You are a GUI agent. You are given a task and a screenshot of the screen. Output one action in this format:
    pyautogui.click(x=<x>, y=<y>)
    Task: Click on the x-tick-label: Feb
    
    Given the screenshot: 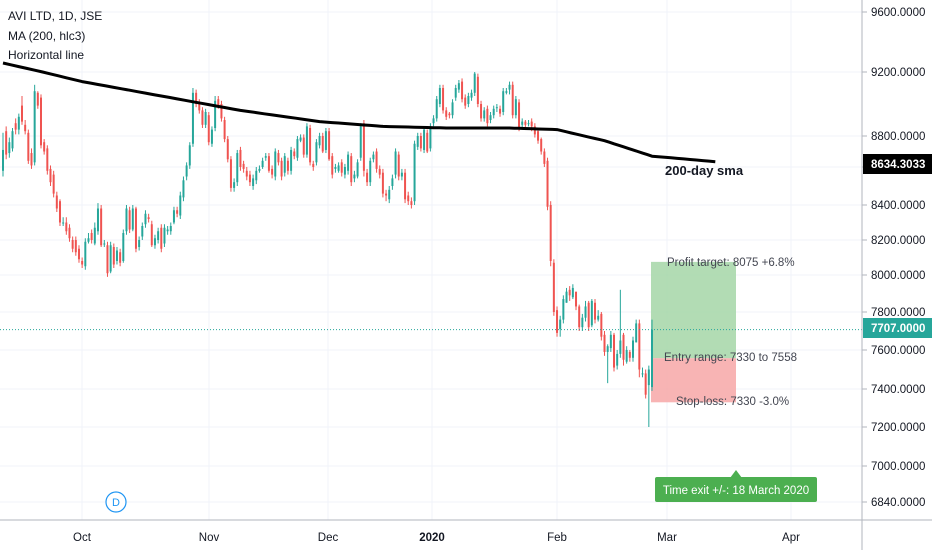 What is the action you would take?
    pyautogui.click(x=557, y=538)
    